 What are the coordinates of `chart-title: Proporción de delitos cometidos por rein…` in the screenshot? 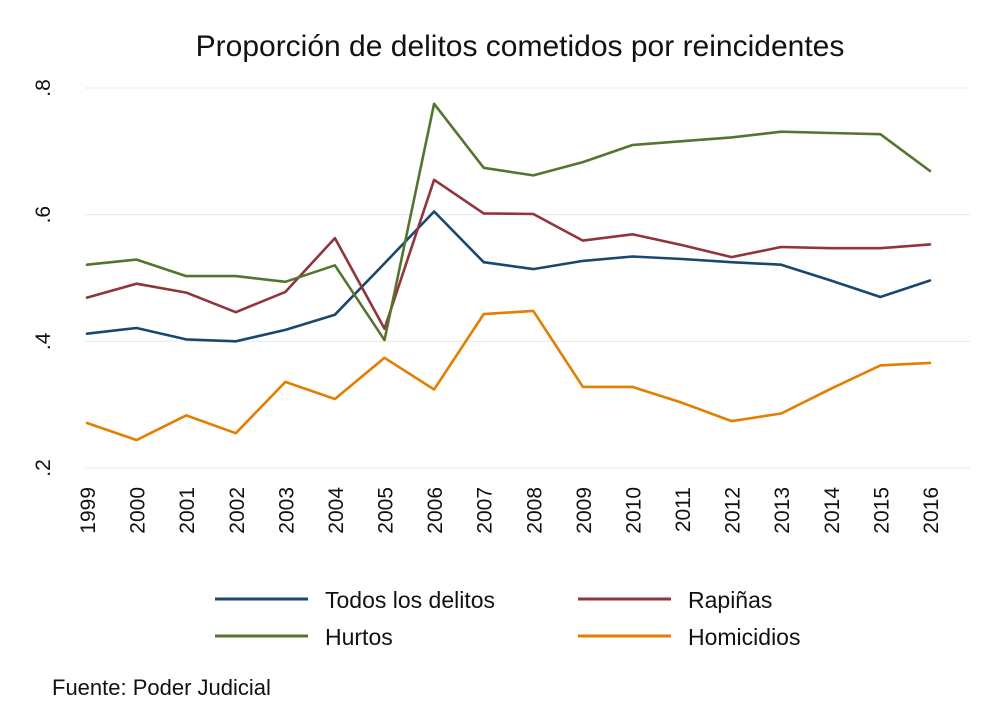 It's located at (520, 46).